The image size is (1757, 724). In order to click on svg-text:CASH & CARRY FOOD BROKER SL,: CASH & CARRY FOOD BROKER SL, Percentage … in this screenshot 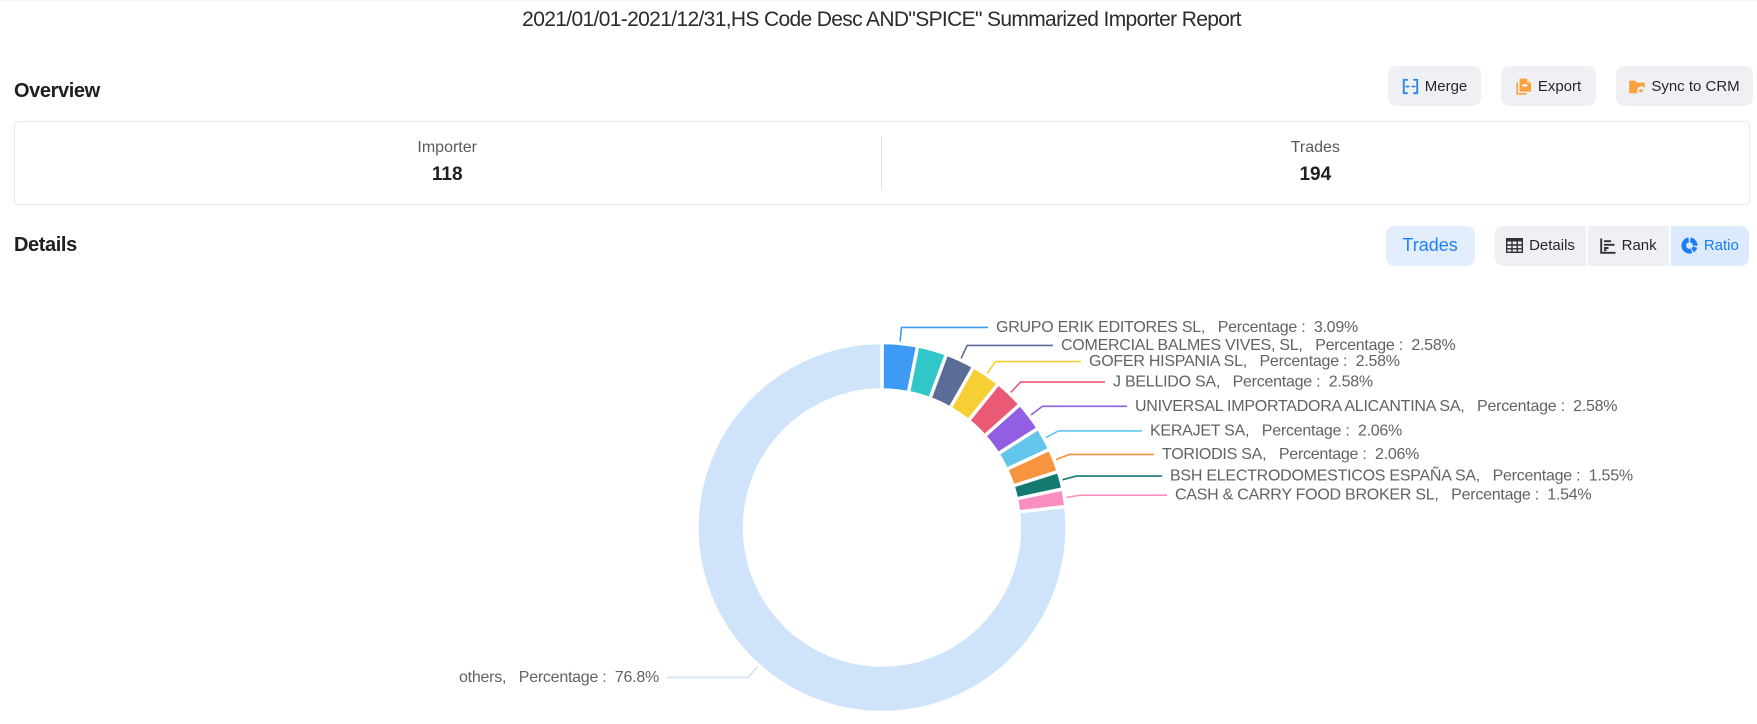, I will do `click(1383, 495)`.